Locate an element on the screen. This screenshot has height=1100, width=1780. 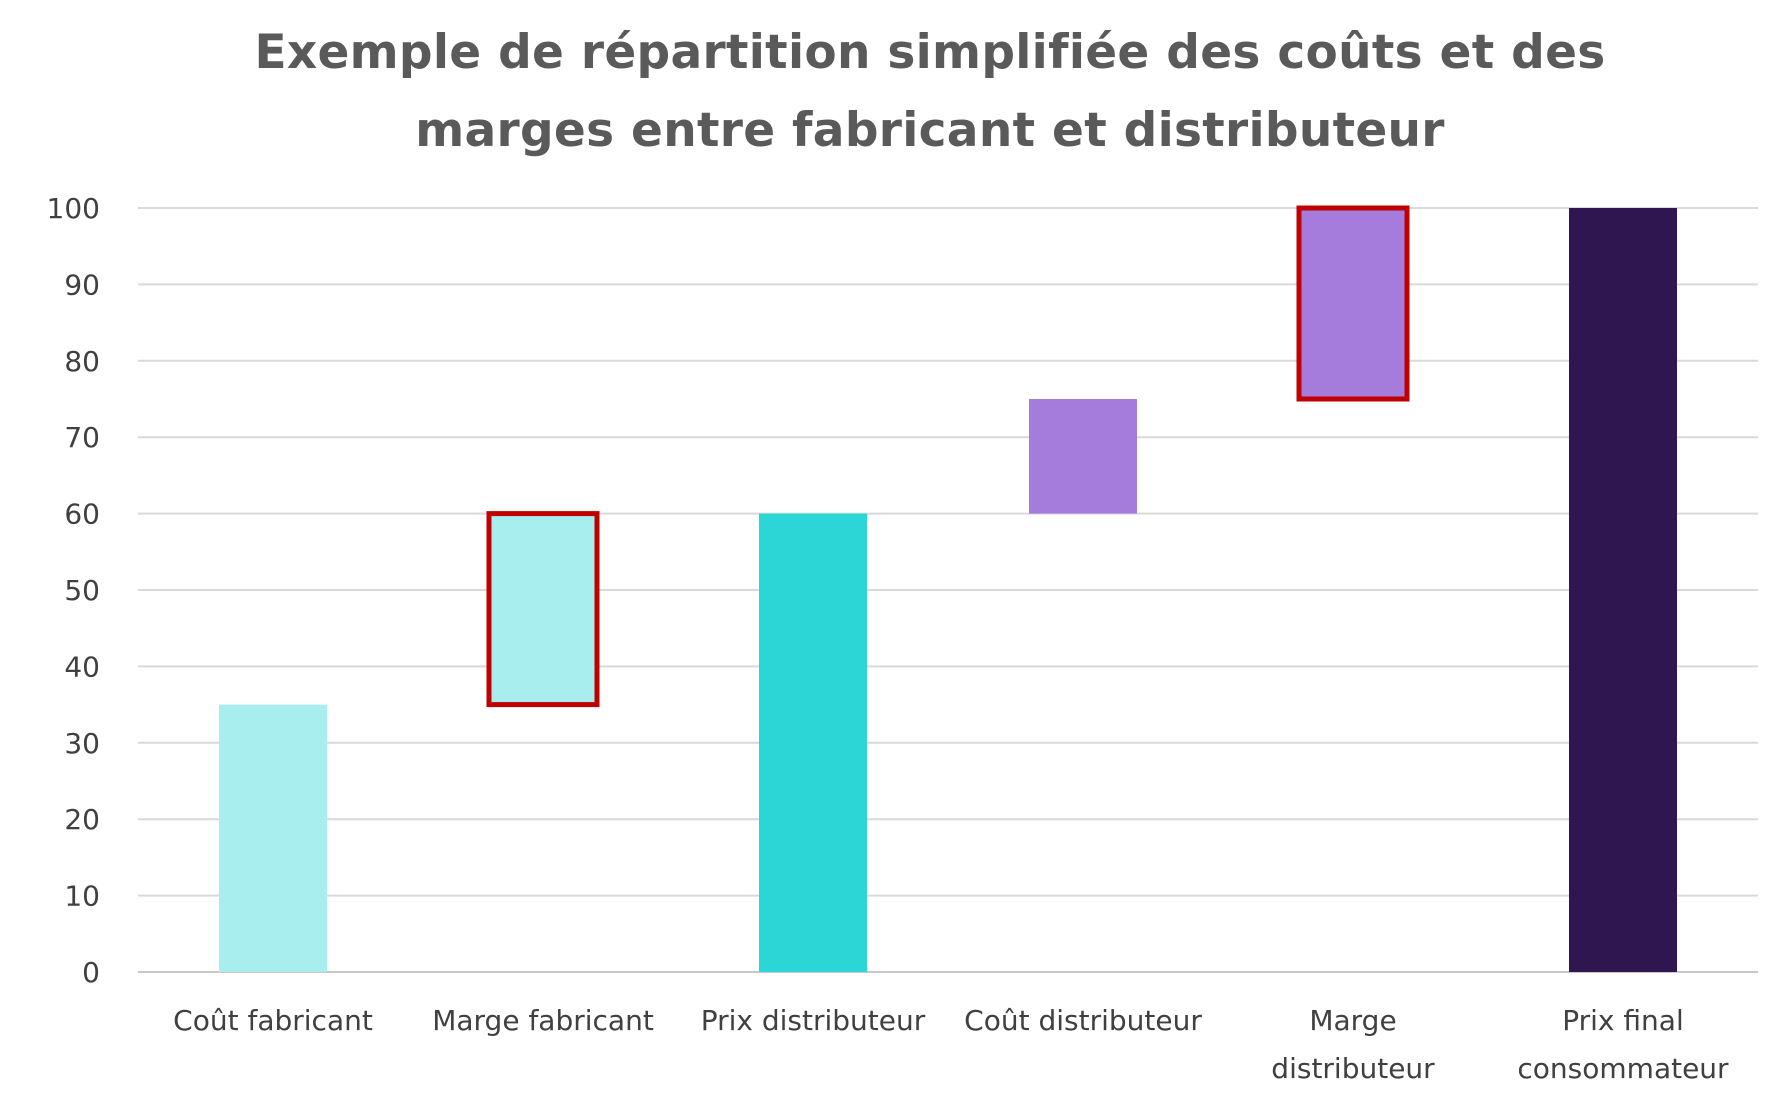
y-tick-label: 40 is located at coordinates (82, 666).